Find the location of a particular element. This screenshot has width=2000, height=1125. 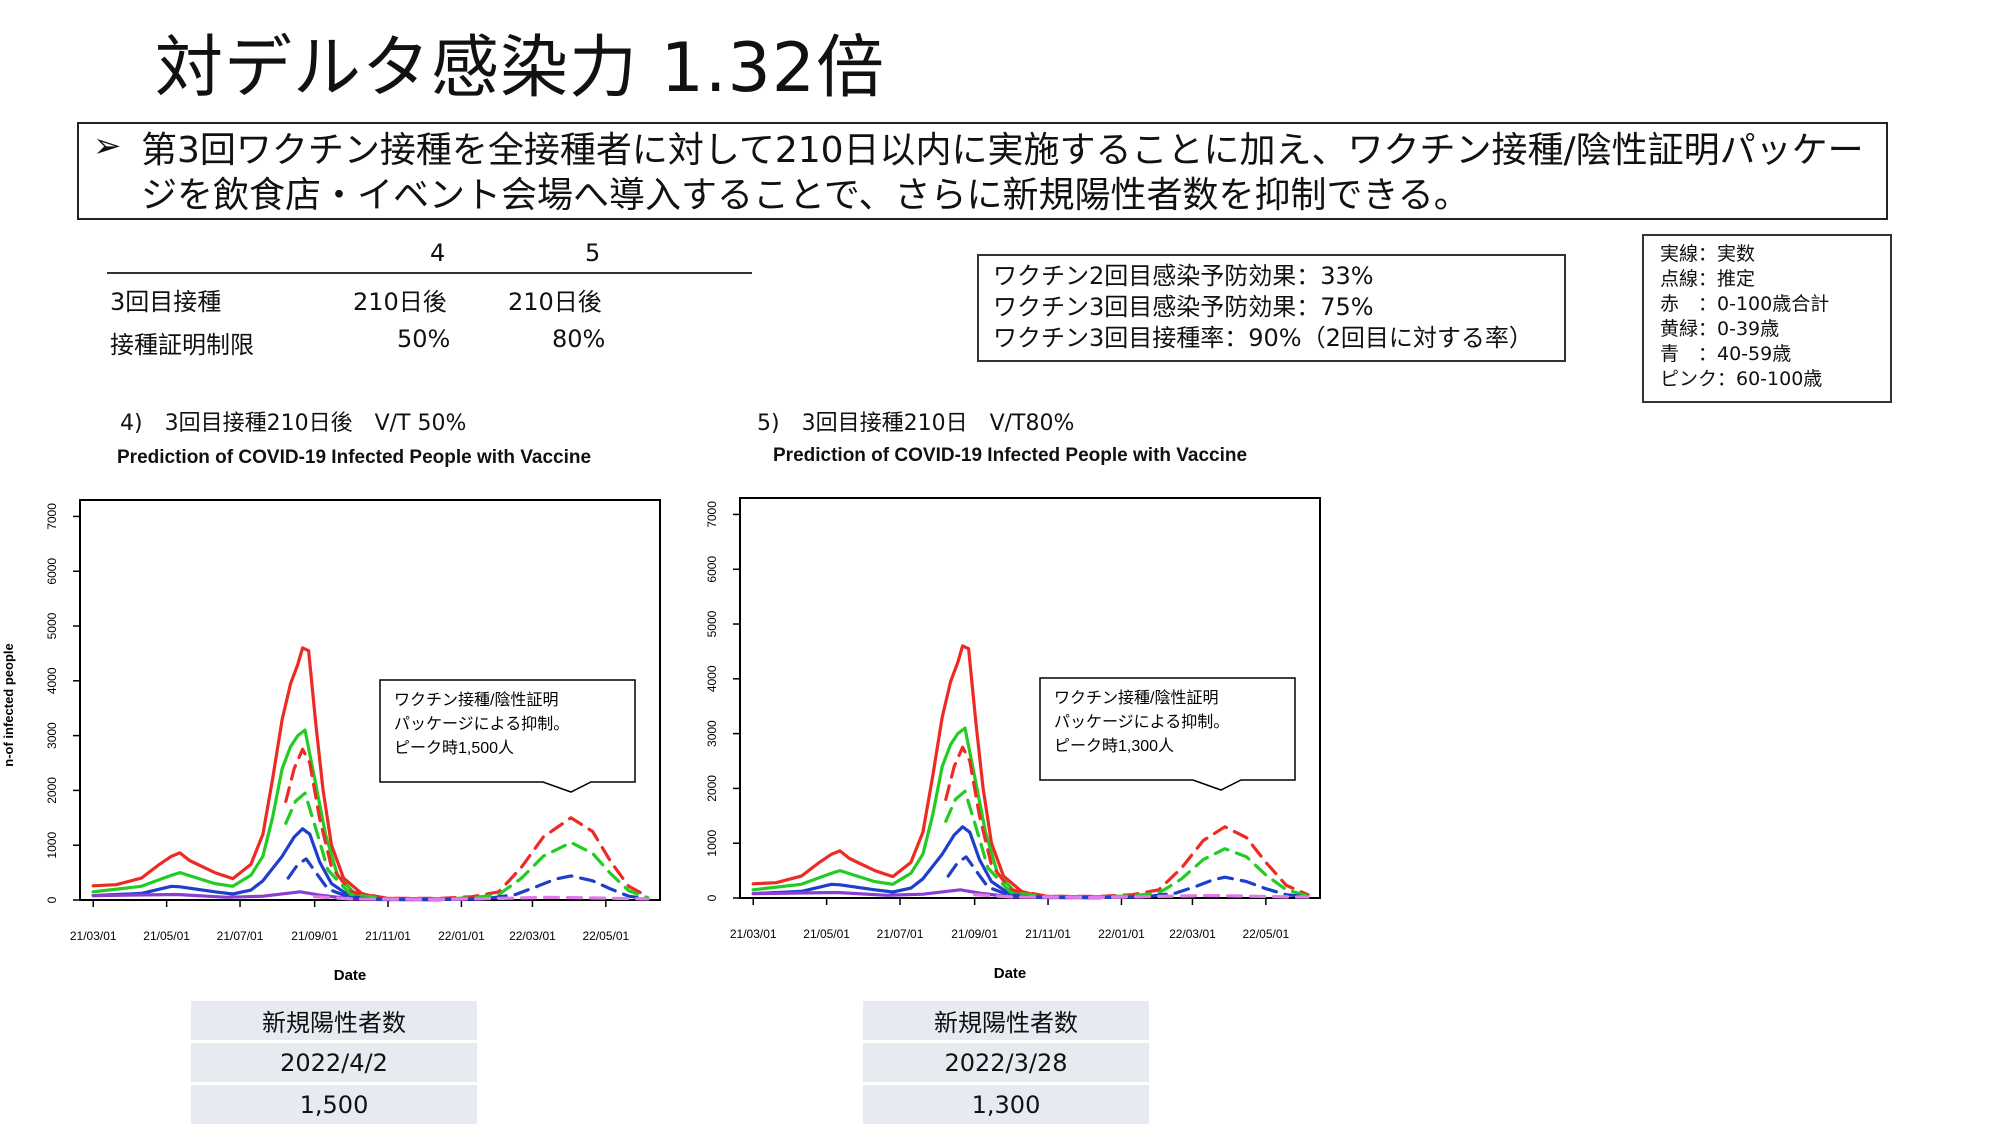

legend-entry: 青 ：40-59歳 is located at coordinates (1726, 354).